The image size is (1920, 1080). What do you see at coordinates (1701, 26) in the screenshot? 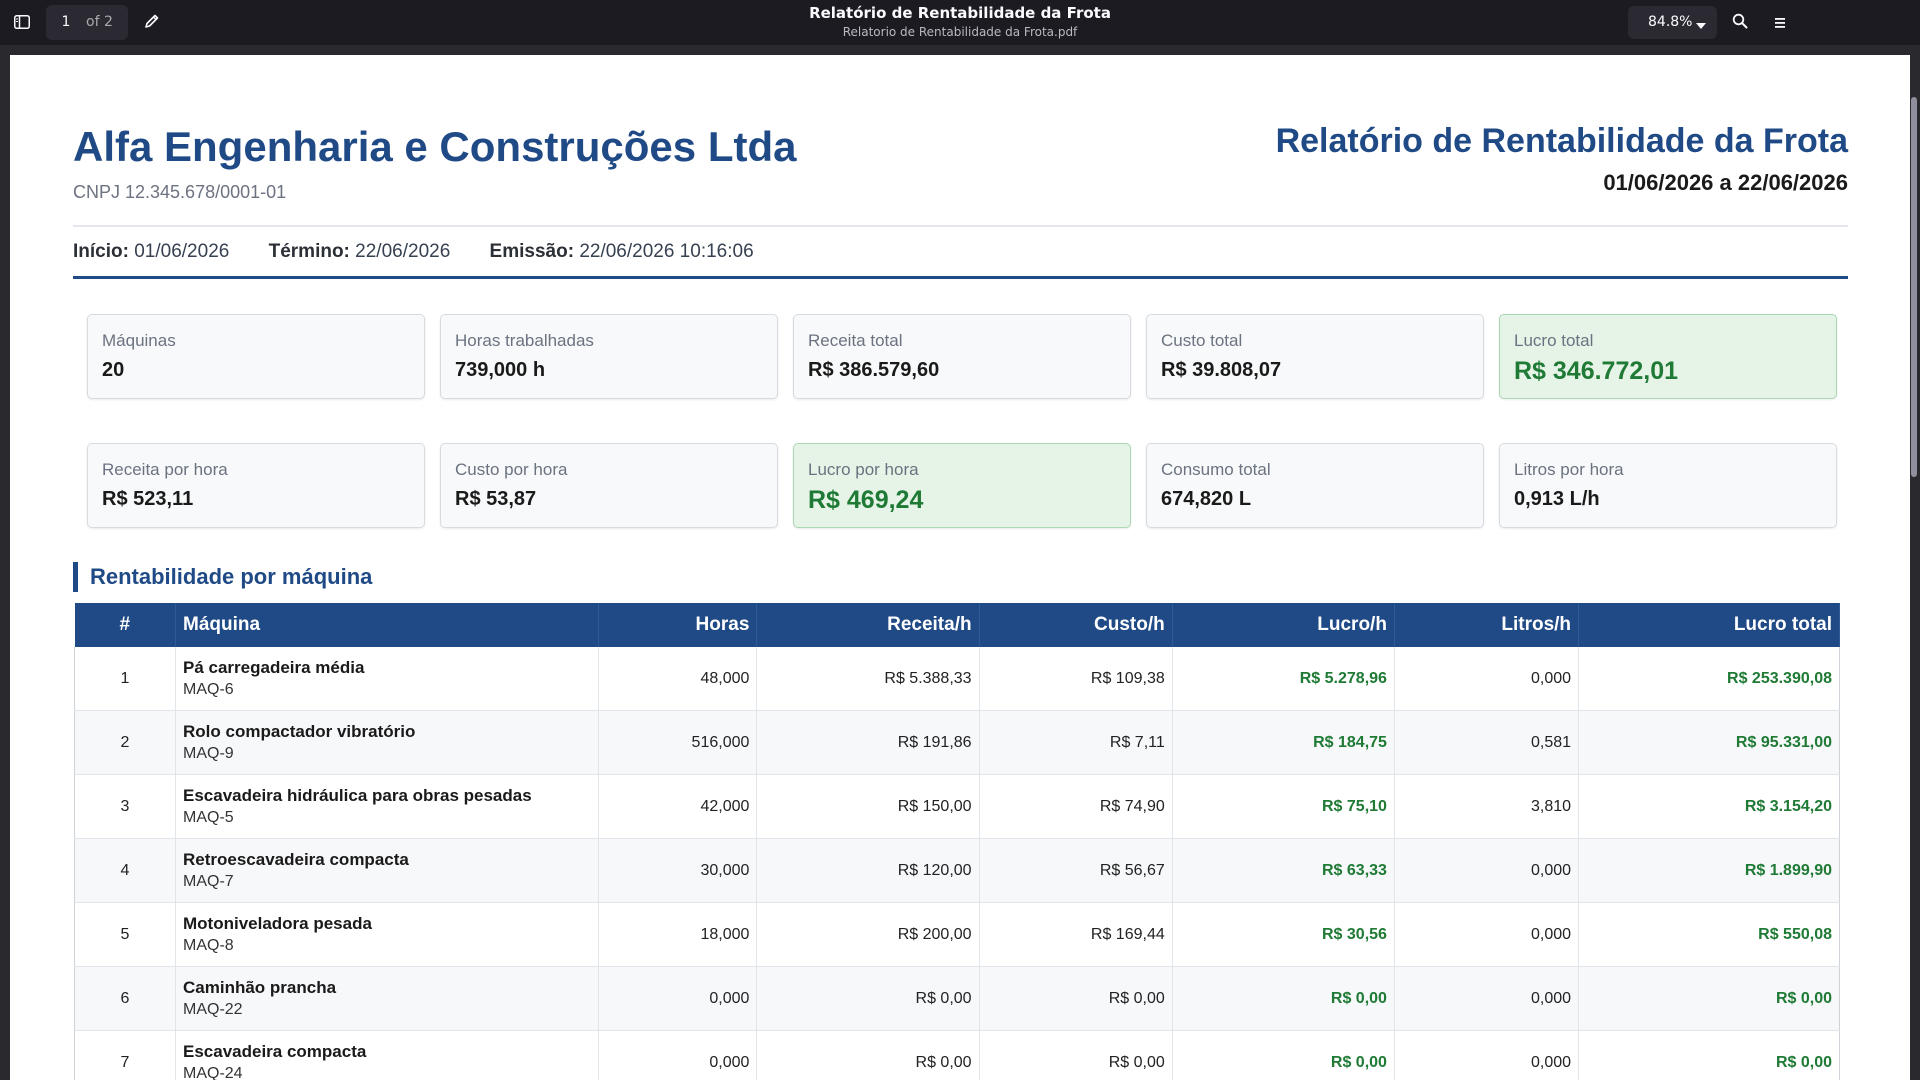
I see `chevron-down-icon` at bounding box center [1701, 26].